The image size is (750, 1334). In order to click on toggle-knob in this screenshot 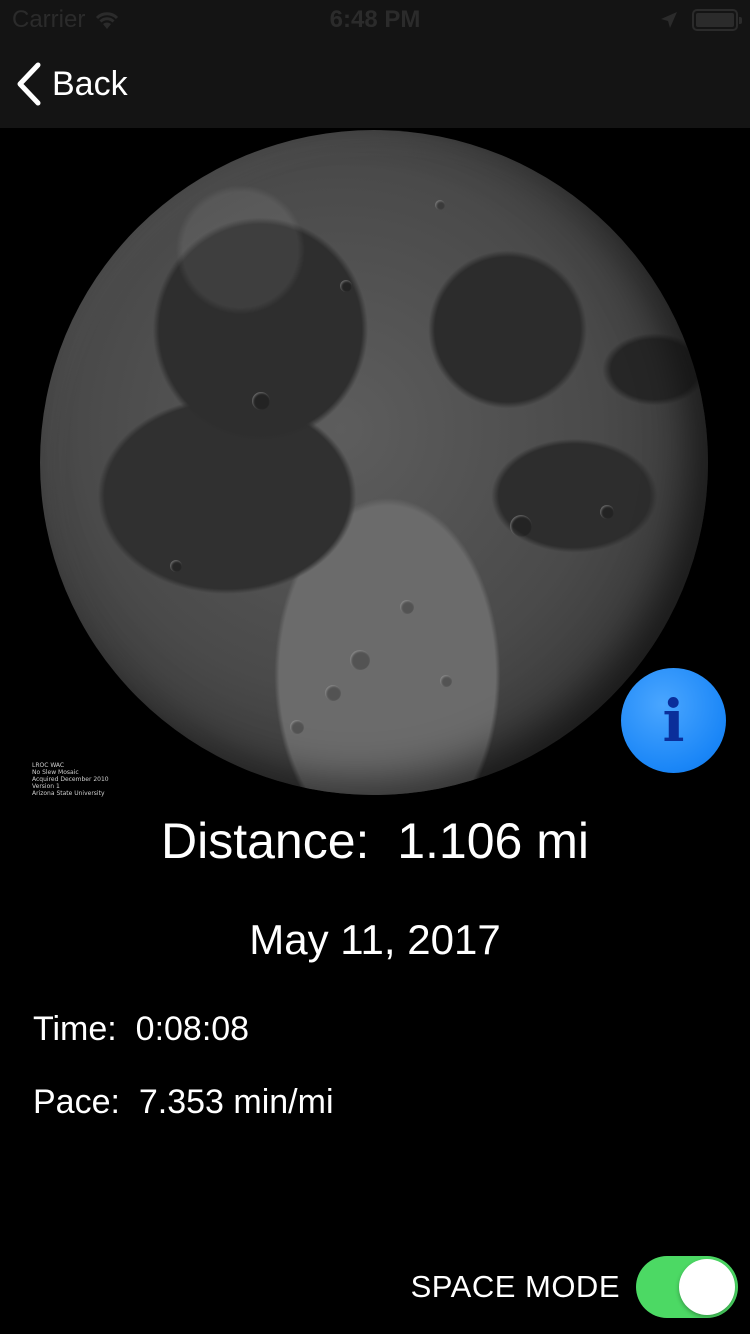, I will do `click(707, 1287)`.